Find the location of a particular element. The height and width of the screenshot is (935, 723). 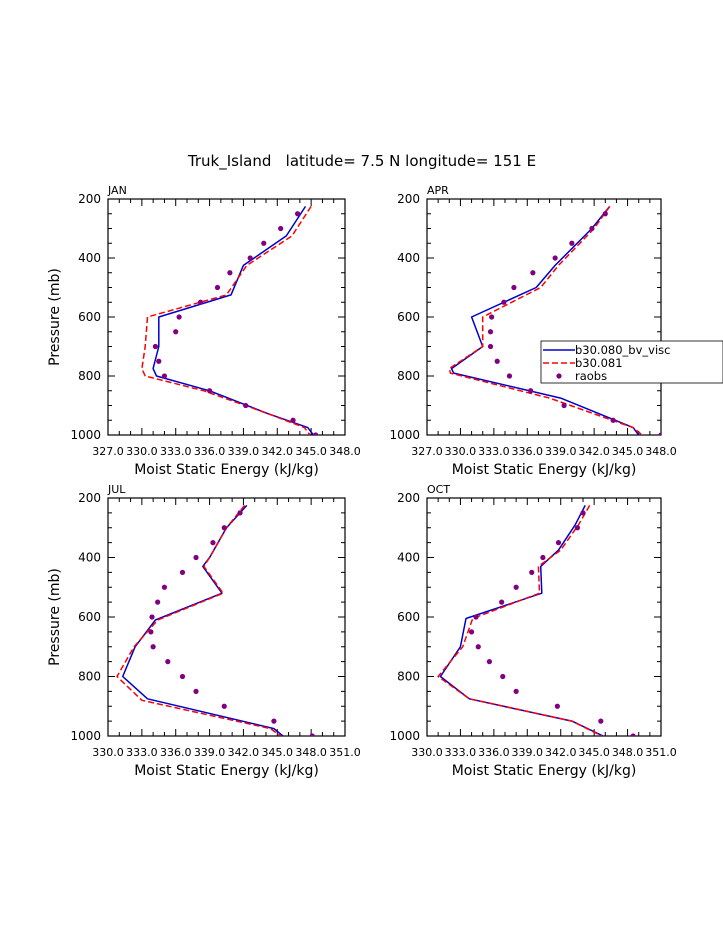

legend-label: b30.080_bv_visc is located at coordinates (622, 350).